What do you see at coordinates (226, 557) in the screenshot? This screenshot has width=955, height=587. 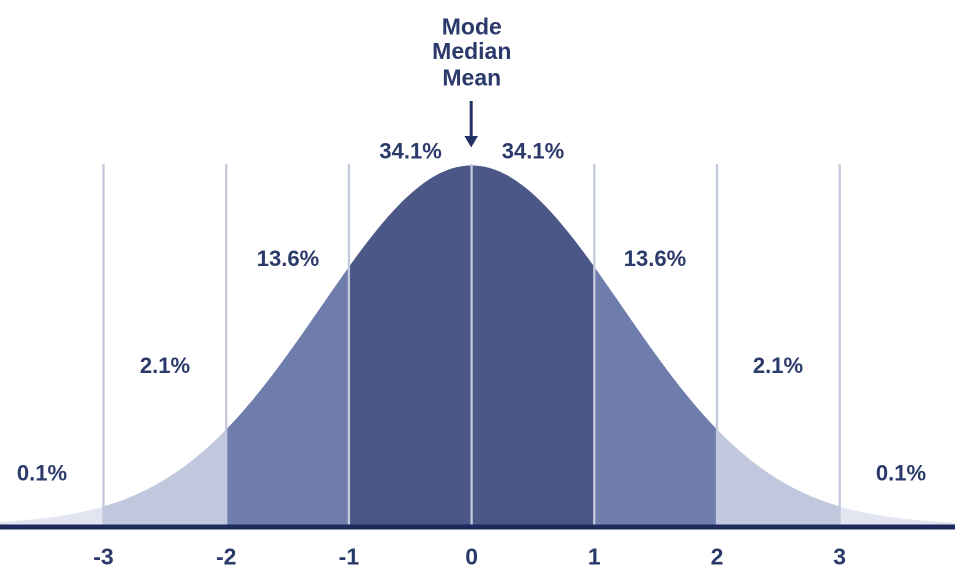 I see `svg-text: -2` at bounding box center [226, 557].